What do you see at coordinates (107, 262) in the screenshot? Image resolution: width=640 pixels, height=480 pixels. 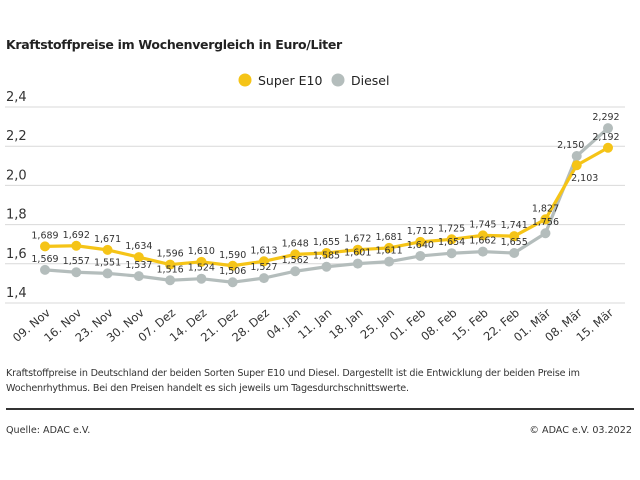 I see `data-label: 1,551` at bounding box center [107, 262].